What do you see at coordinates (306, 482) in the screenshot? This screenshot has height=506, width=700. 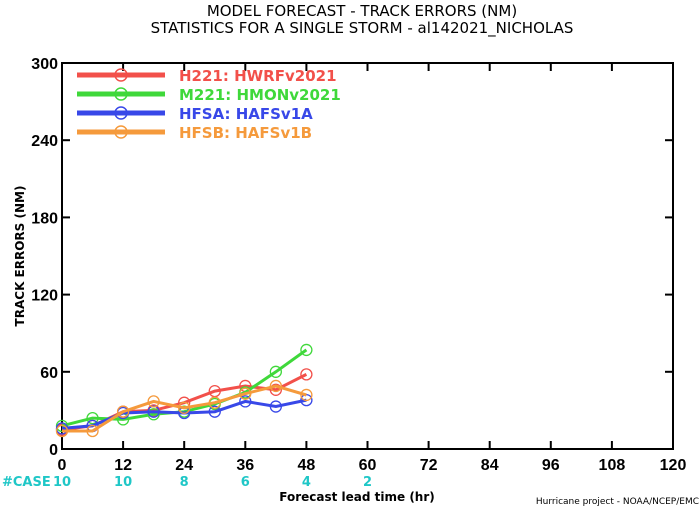 I see `case-count: 4` at bounding box center [306, 482].